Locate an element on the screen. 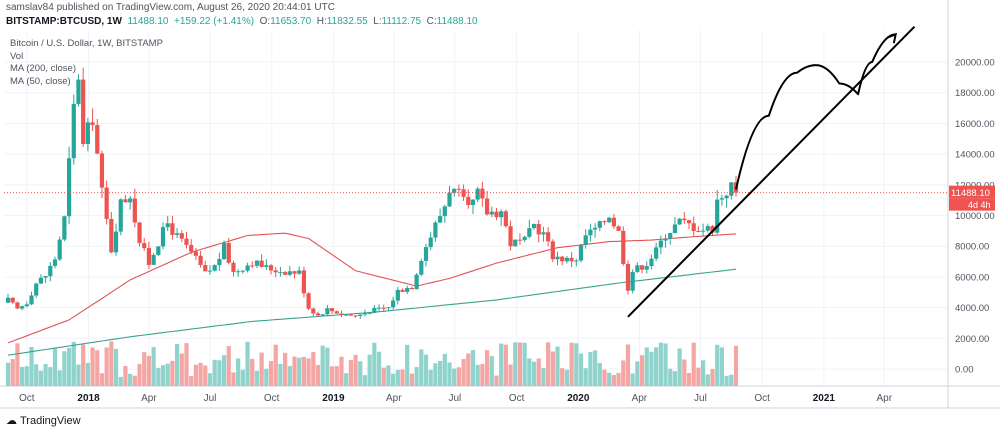 Image resolution: width=1000 pixels, height=437 pixels. high-label: H: is located at coordinates (321, 21).